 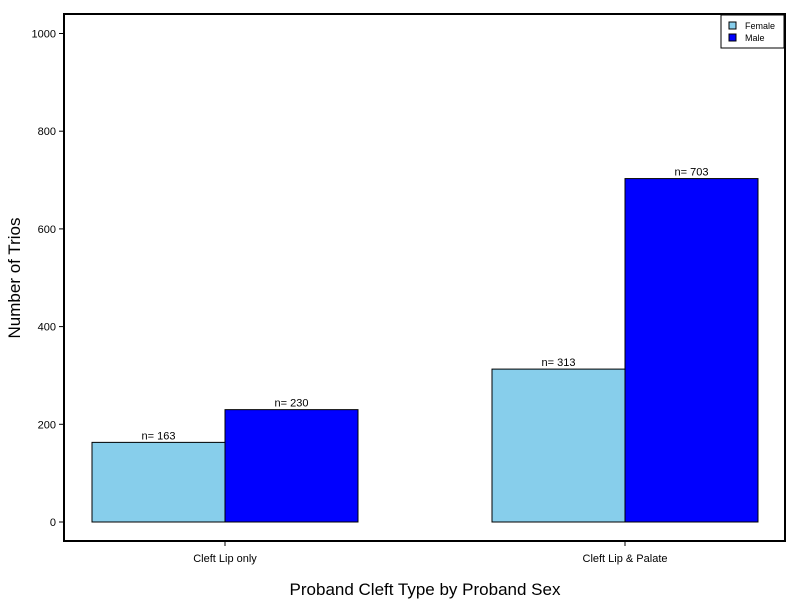 What do you see at coordinates (625, 559) in the screenshot?
I see `x-category-label: Cleft Lip & Palate` at bounding box center [625, 559].